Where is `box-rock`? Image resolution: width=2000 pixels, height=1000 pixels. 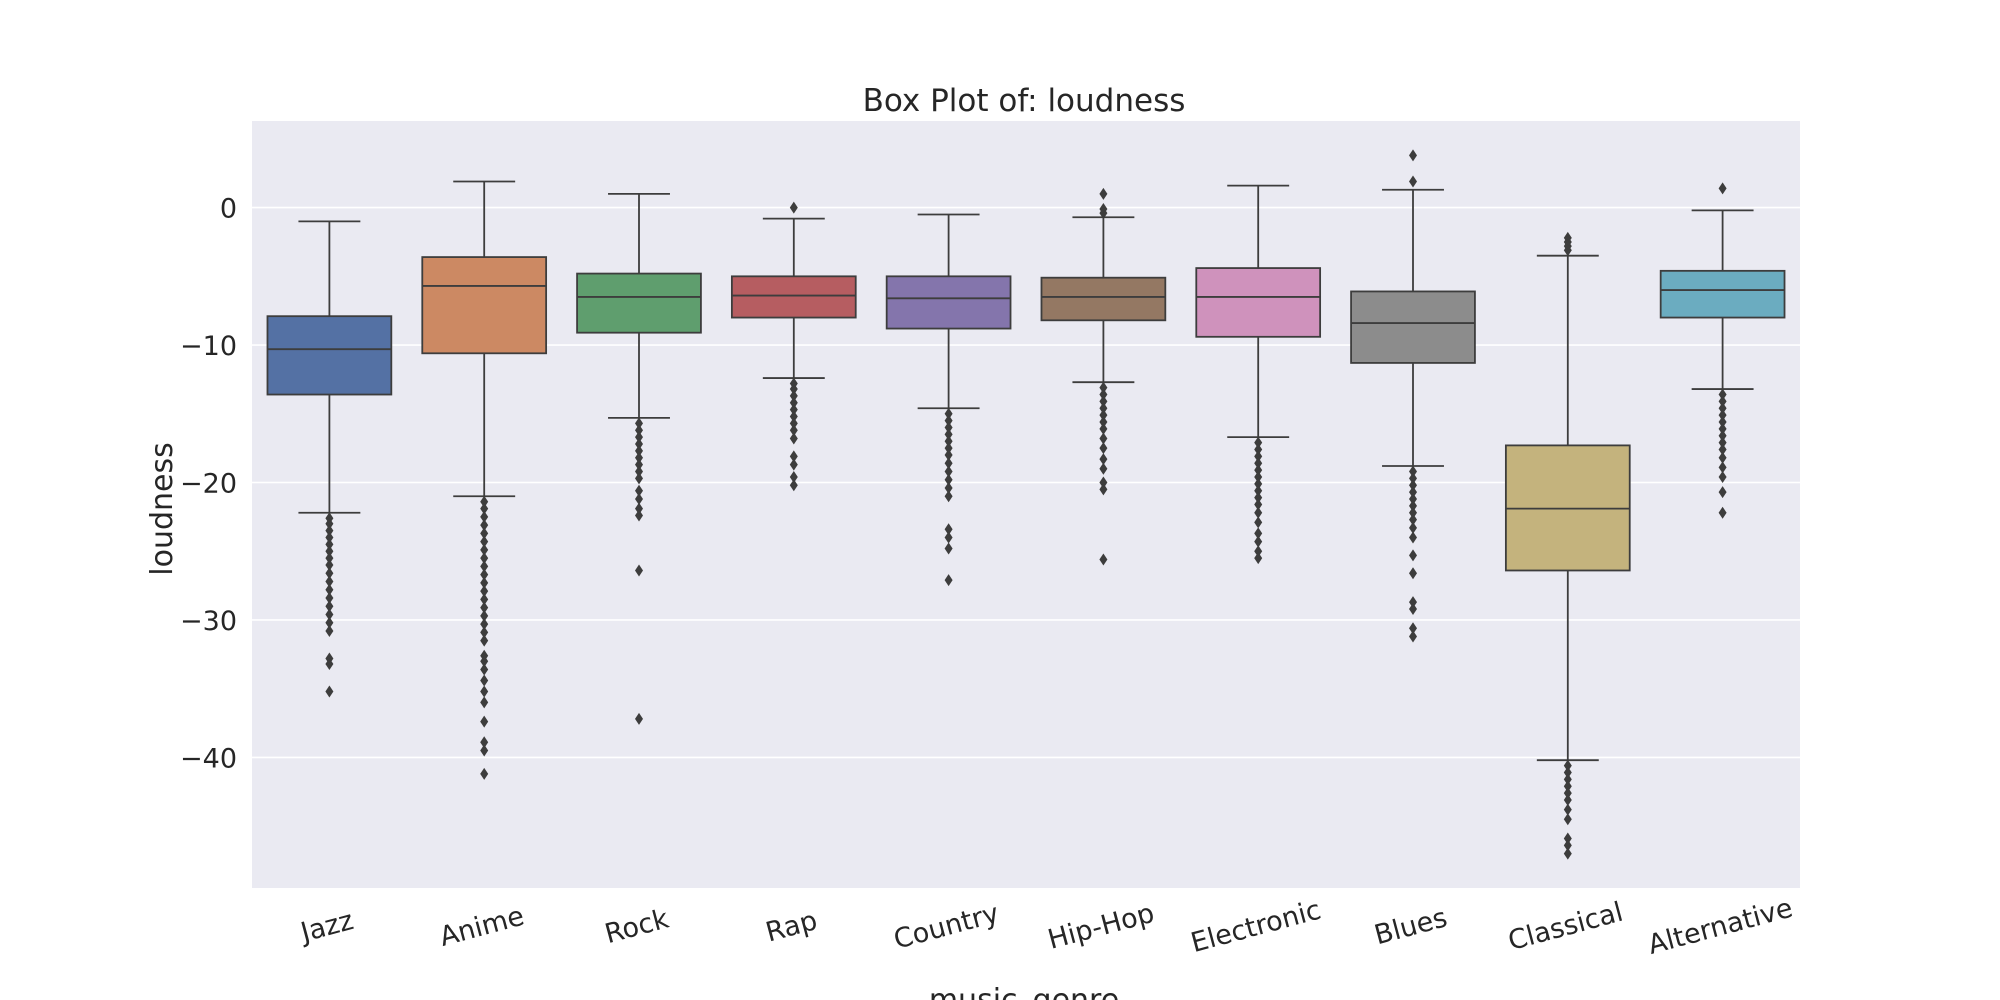 box-rock is located at coordinates (639, 458).